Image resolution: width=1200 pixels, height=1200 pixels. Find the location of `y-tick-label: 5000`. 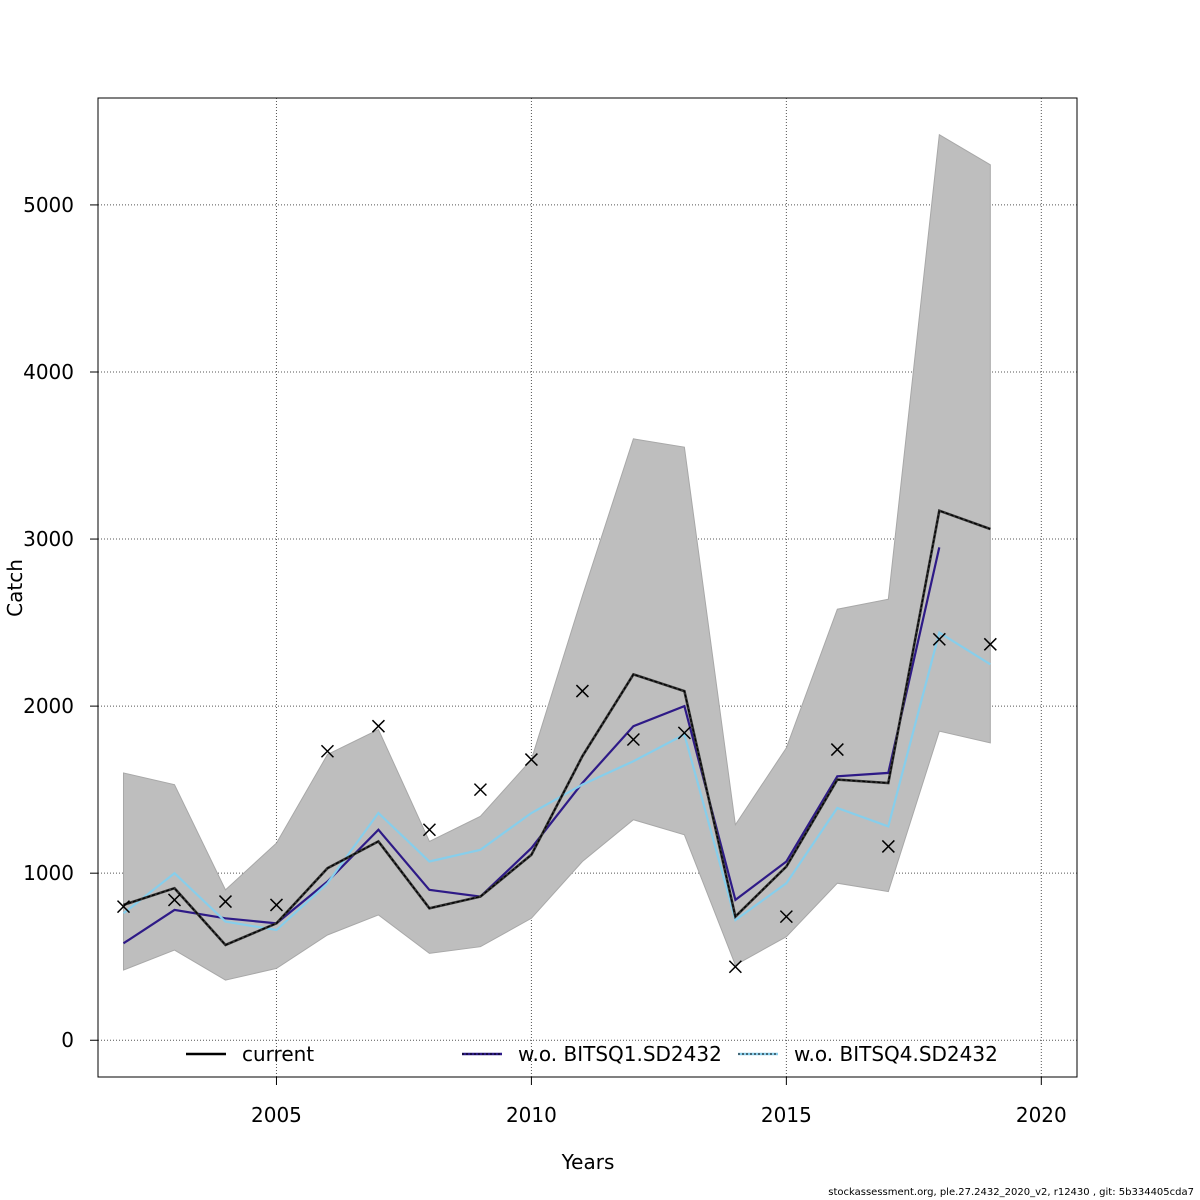

y-tick-label: 5000 is located at coordinates (48, 205).